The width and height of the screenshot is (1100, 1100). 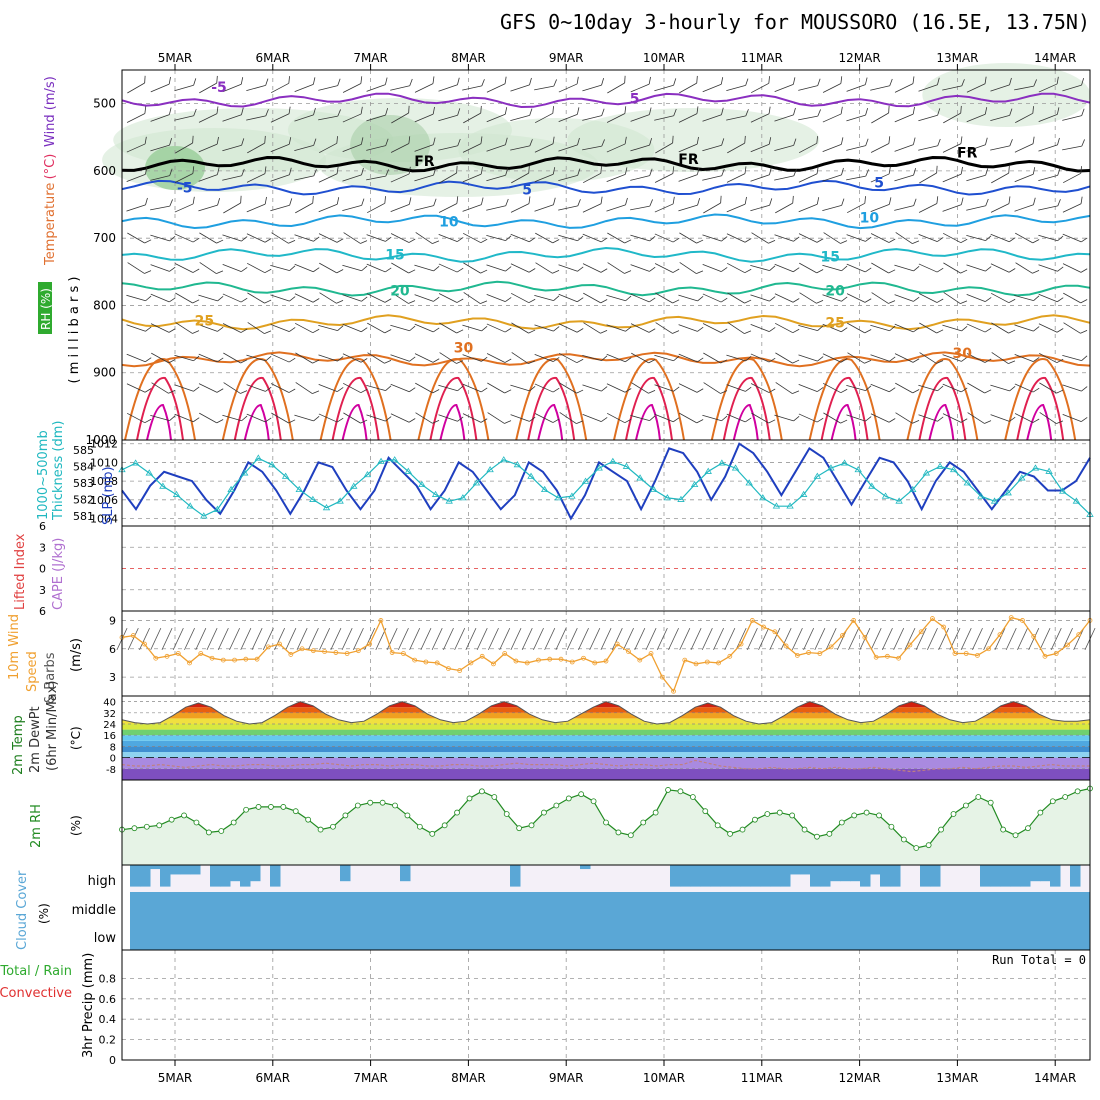 What do you see at coordinates (606, 653) in the screenshot?
I see `panel-frame` at bounding box center [606, 653].